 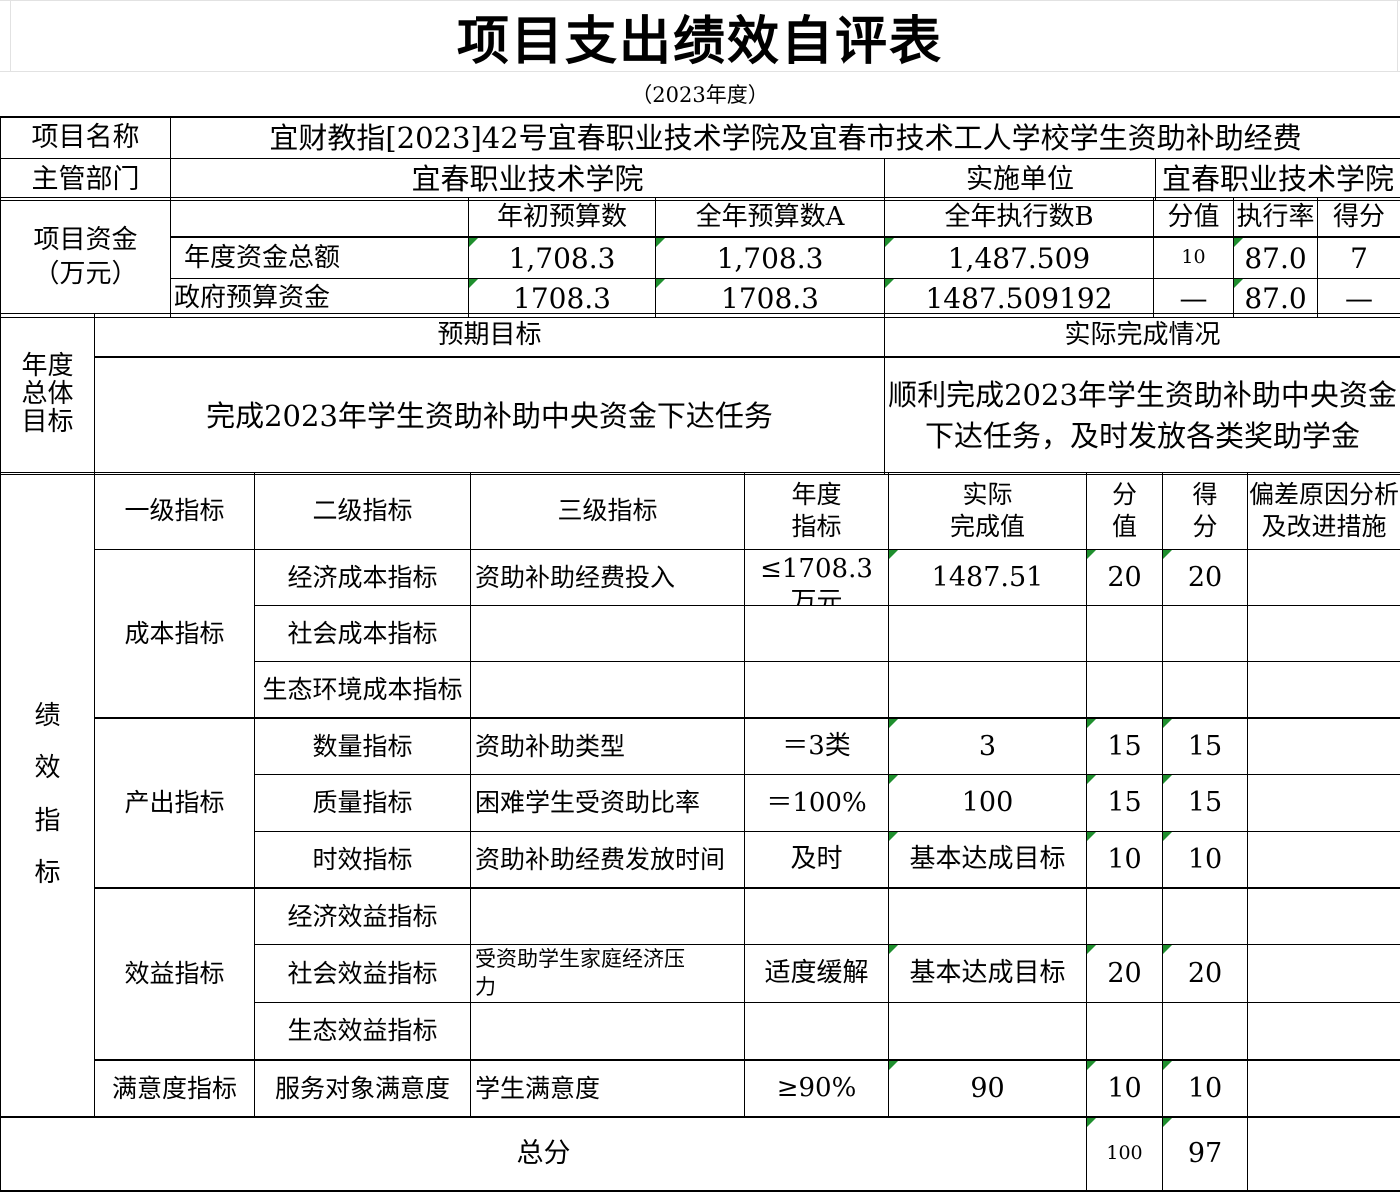 I want to click on header-score: 得 分, so click(x=1205, y=511).